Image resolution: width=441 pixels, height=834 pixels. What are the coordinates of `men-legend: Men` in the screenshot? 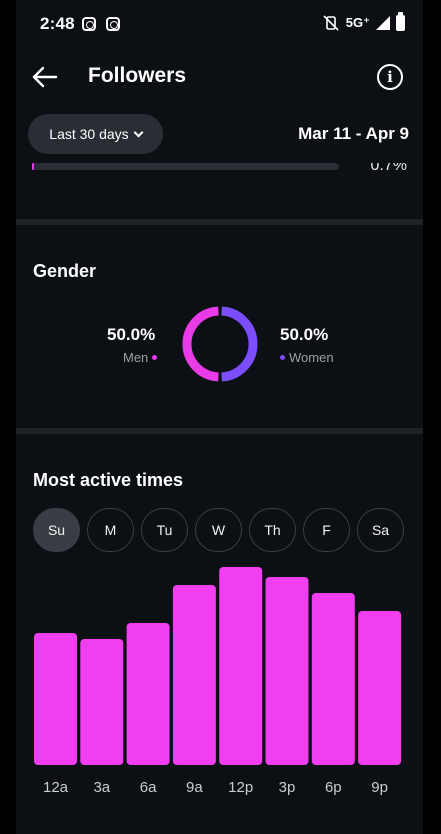 It's located at (140, 357).